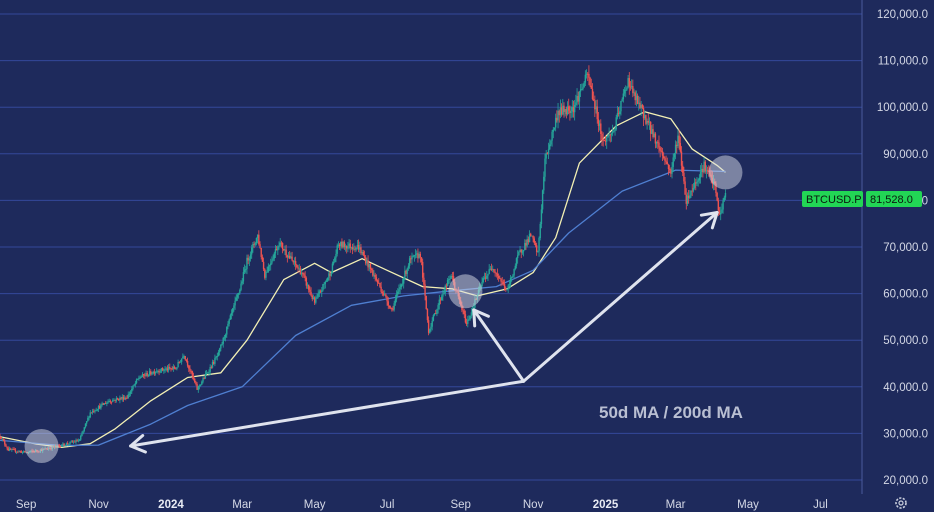 Image resolution: width=934 pixels, height=512 pixels. Describe the element at coordinates (709, 220) in the screenshot. I see `arrow-head` at that location.